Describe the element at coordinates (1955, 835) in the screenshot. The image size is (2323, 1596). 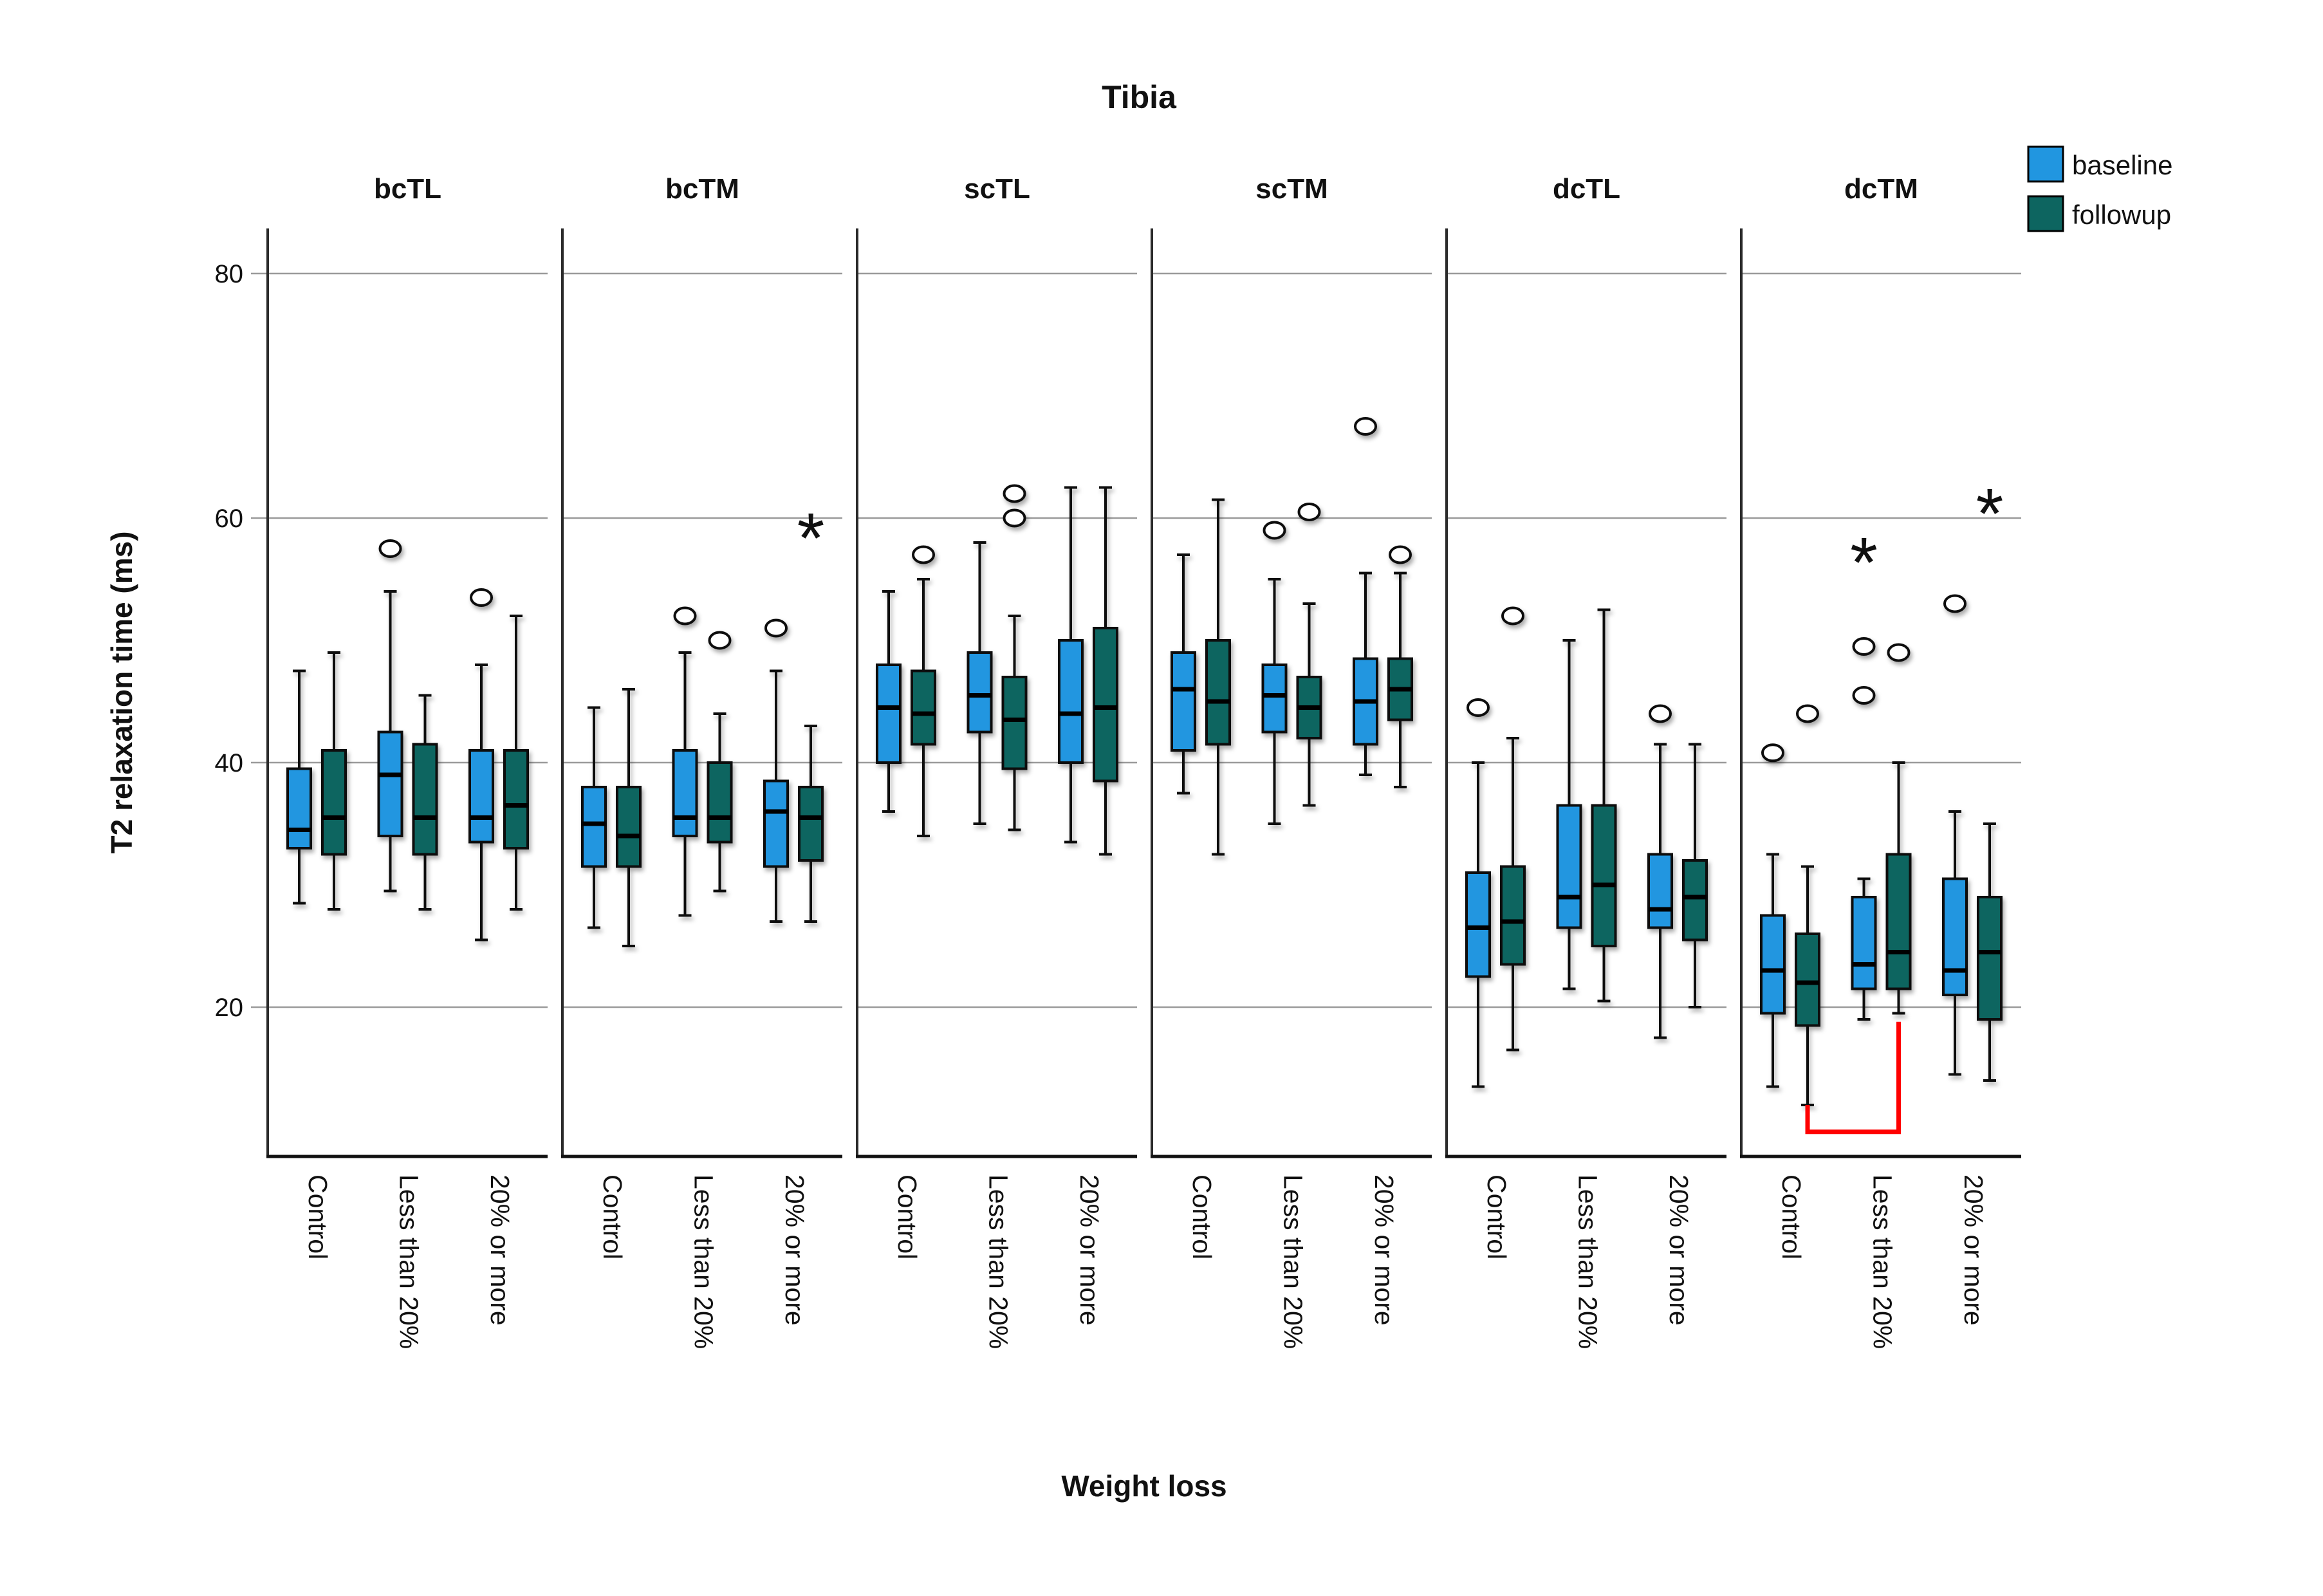
I see `box-dctm-20-or-more-baseline` at that location.